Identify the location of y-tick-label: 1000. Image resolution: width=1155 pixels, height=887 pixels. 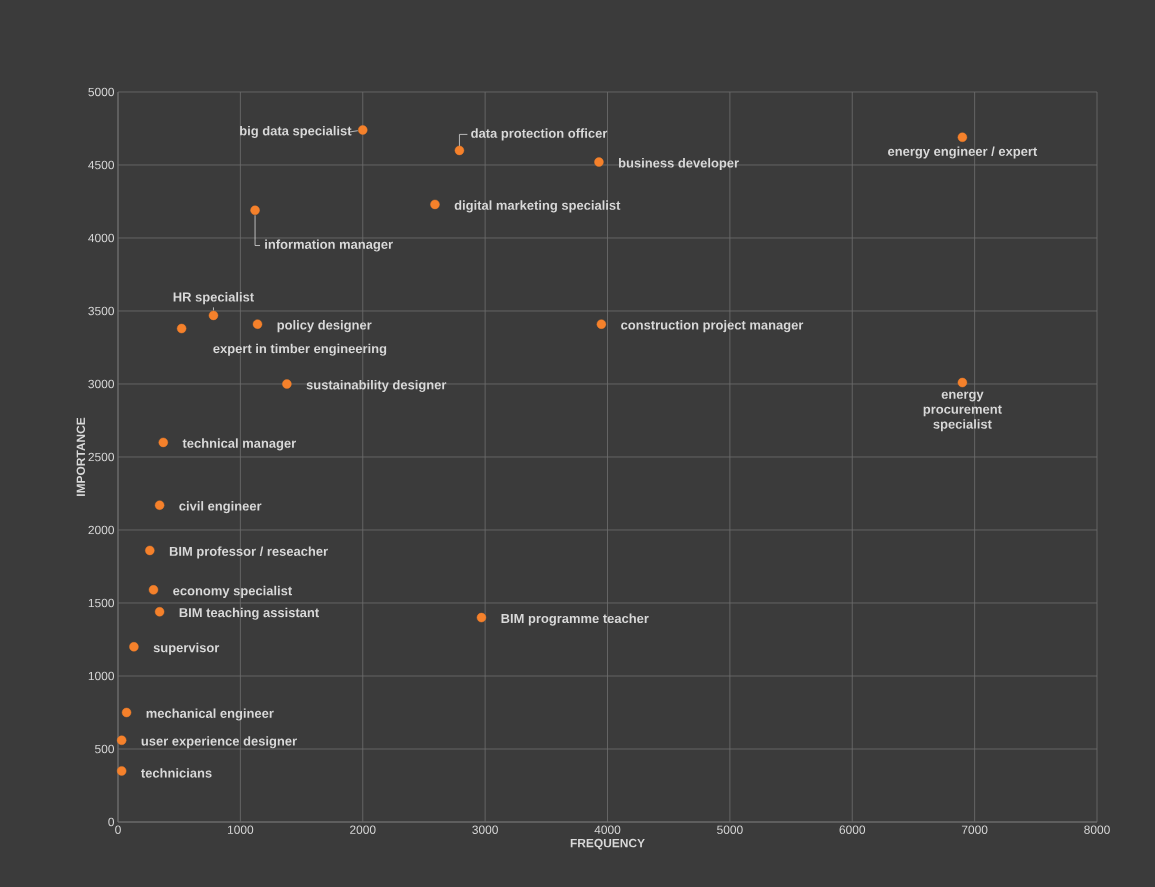
(101, 676).